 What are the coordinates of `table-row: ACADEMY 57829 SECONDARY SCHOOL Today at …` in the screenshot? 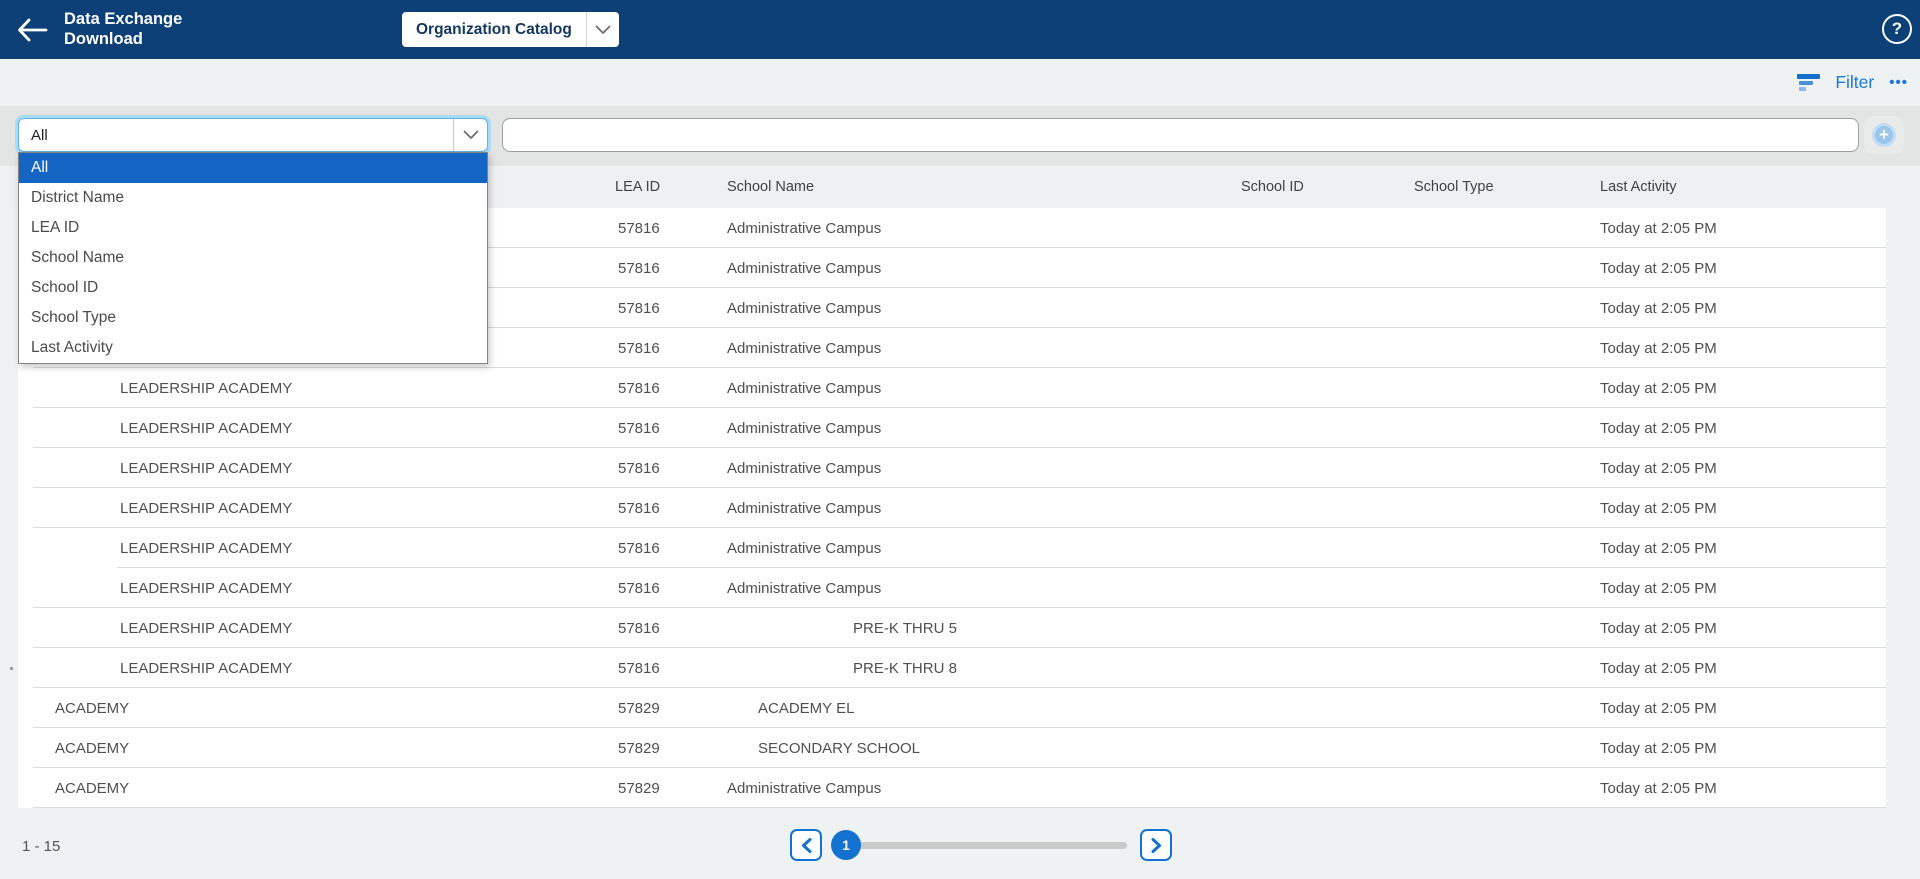 It's located at (952, 748).